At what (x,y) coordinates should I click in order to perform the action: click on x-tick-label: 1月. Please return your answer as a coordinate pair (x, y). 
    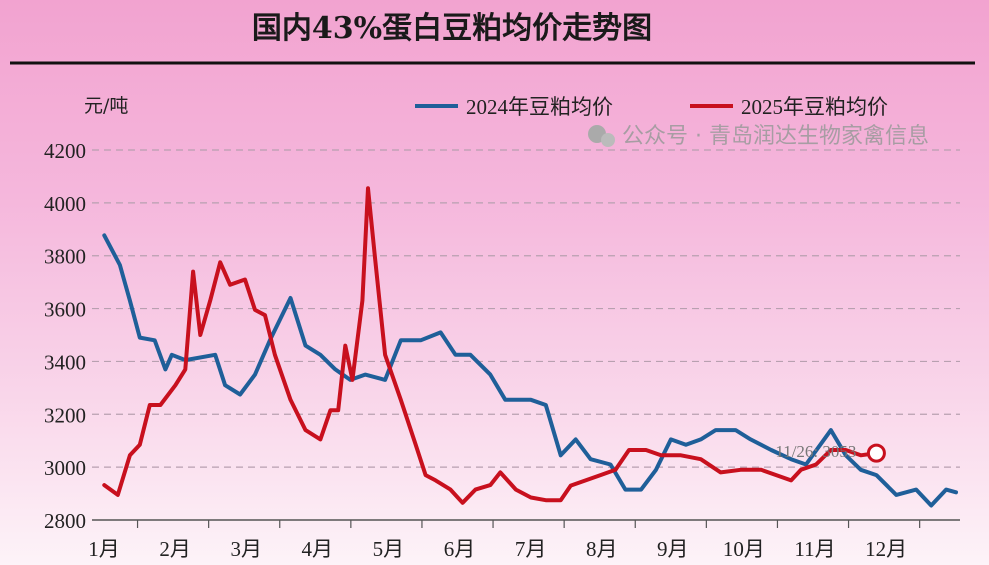
    Looking at the image, I should click on (104, 549).